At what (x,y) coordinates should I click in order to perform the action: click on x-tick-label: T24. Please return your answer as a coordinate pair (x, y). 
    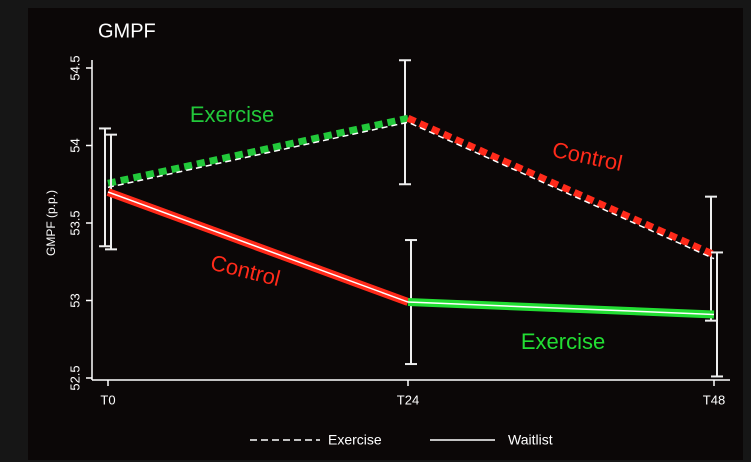
    Looking at the image, I should click on (408, 399).